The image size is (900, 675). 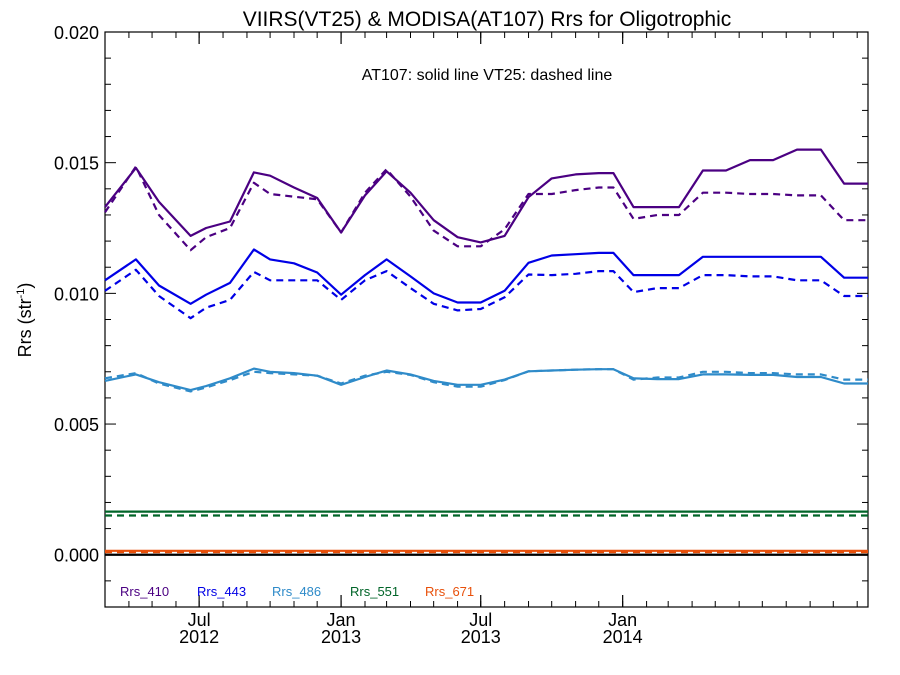 I want to click on legend-item-rrs-671: Rrs_671, so click(x=449, y=591).